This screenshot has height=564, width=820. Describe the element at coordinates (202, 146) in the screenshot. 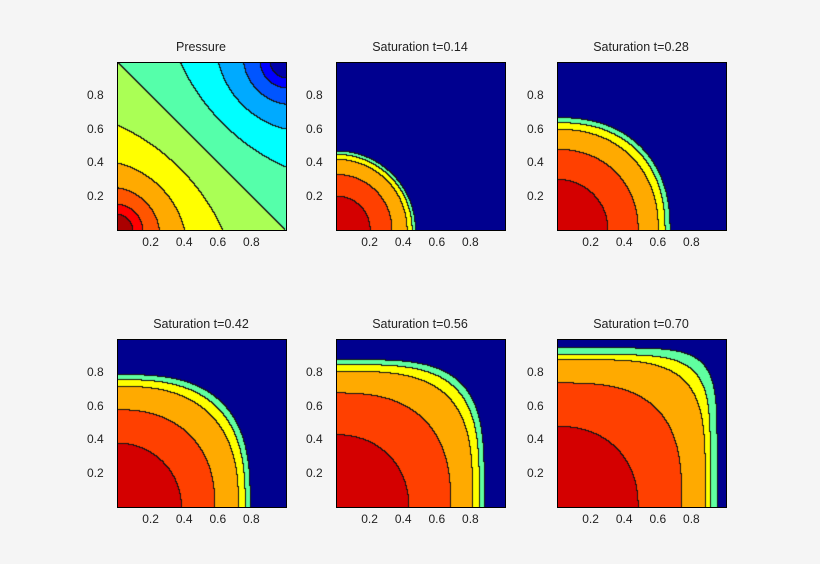

I see `pressure-contour-field` at that location.